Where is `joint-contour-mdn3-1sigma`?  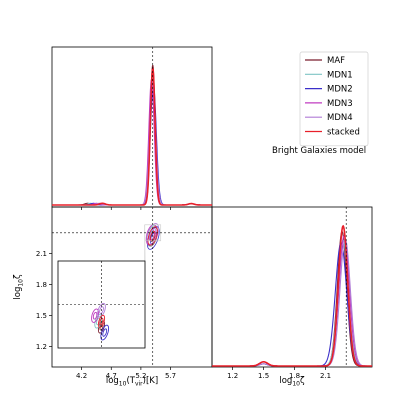 joint-contour-mdn3-1sigma is located at coordinates (151, 235).